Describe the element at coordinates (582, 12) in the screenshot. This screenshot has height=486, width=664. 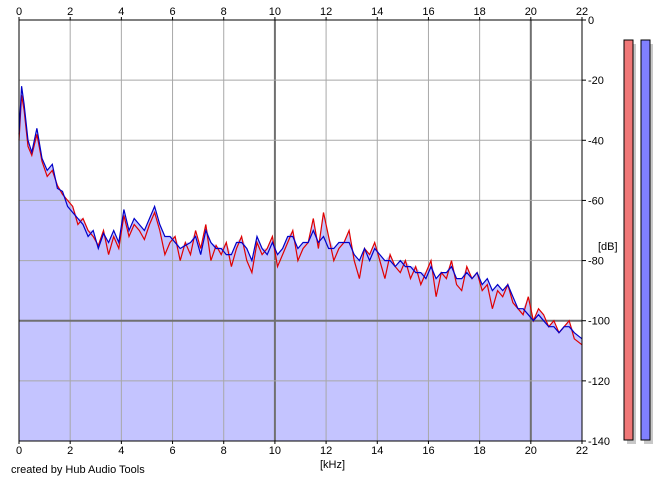
I see `x-tick-label-top: 22` at that location.